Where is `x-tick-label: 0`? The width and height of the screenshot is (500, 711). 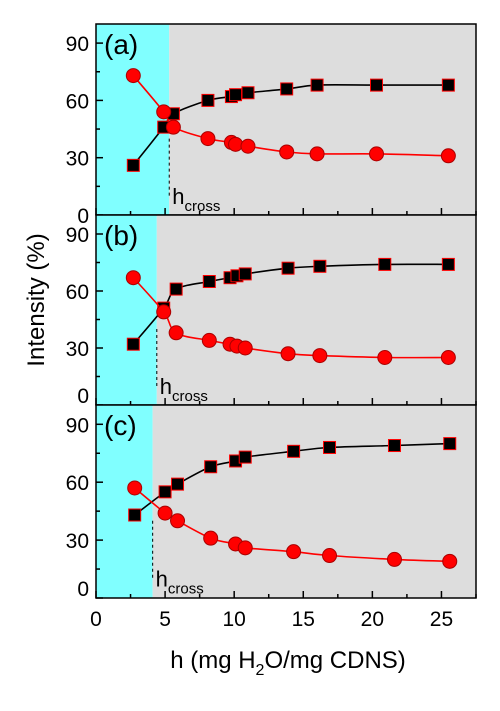
x-tick-label: 0 is located at coordinates (96, 619).